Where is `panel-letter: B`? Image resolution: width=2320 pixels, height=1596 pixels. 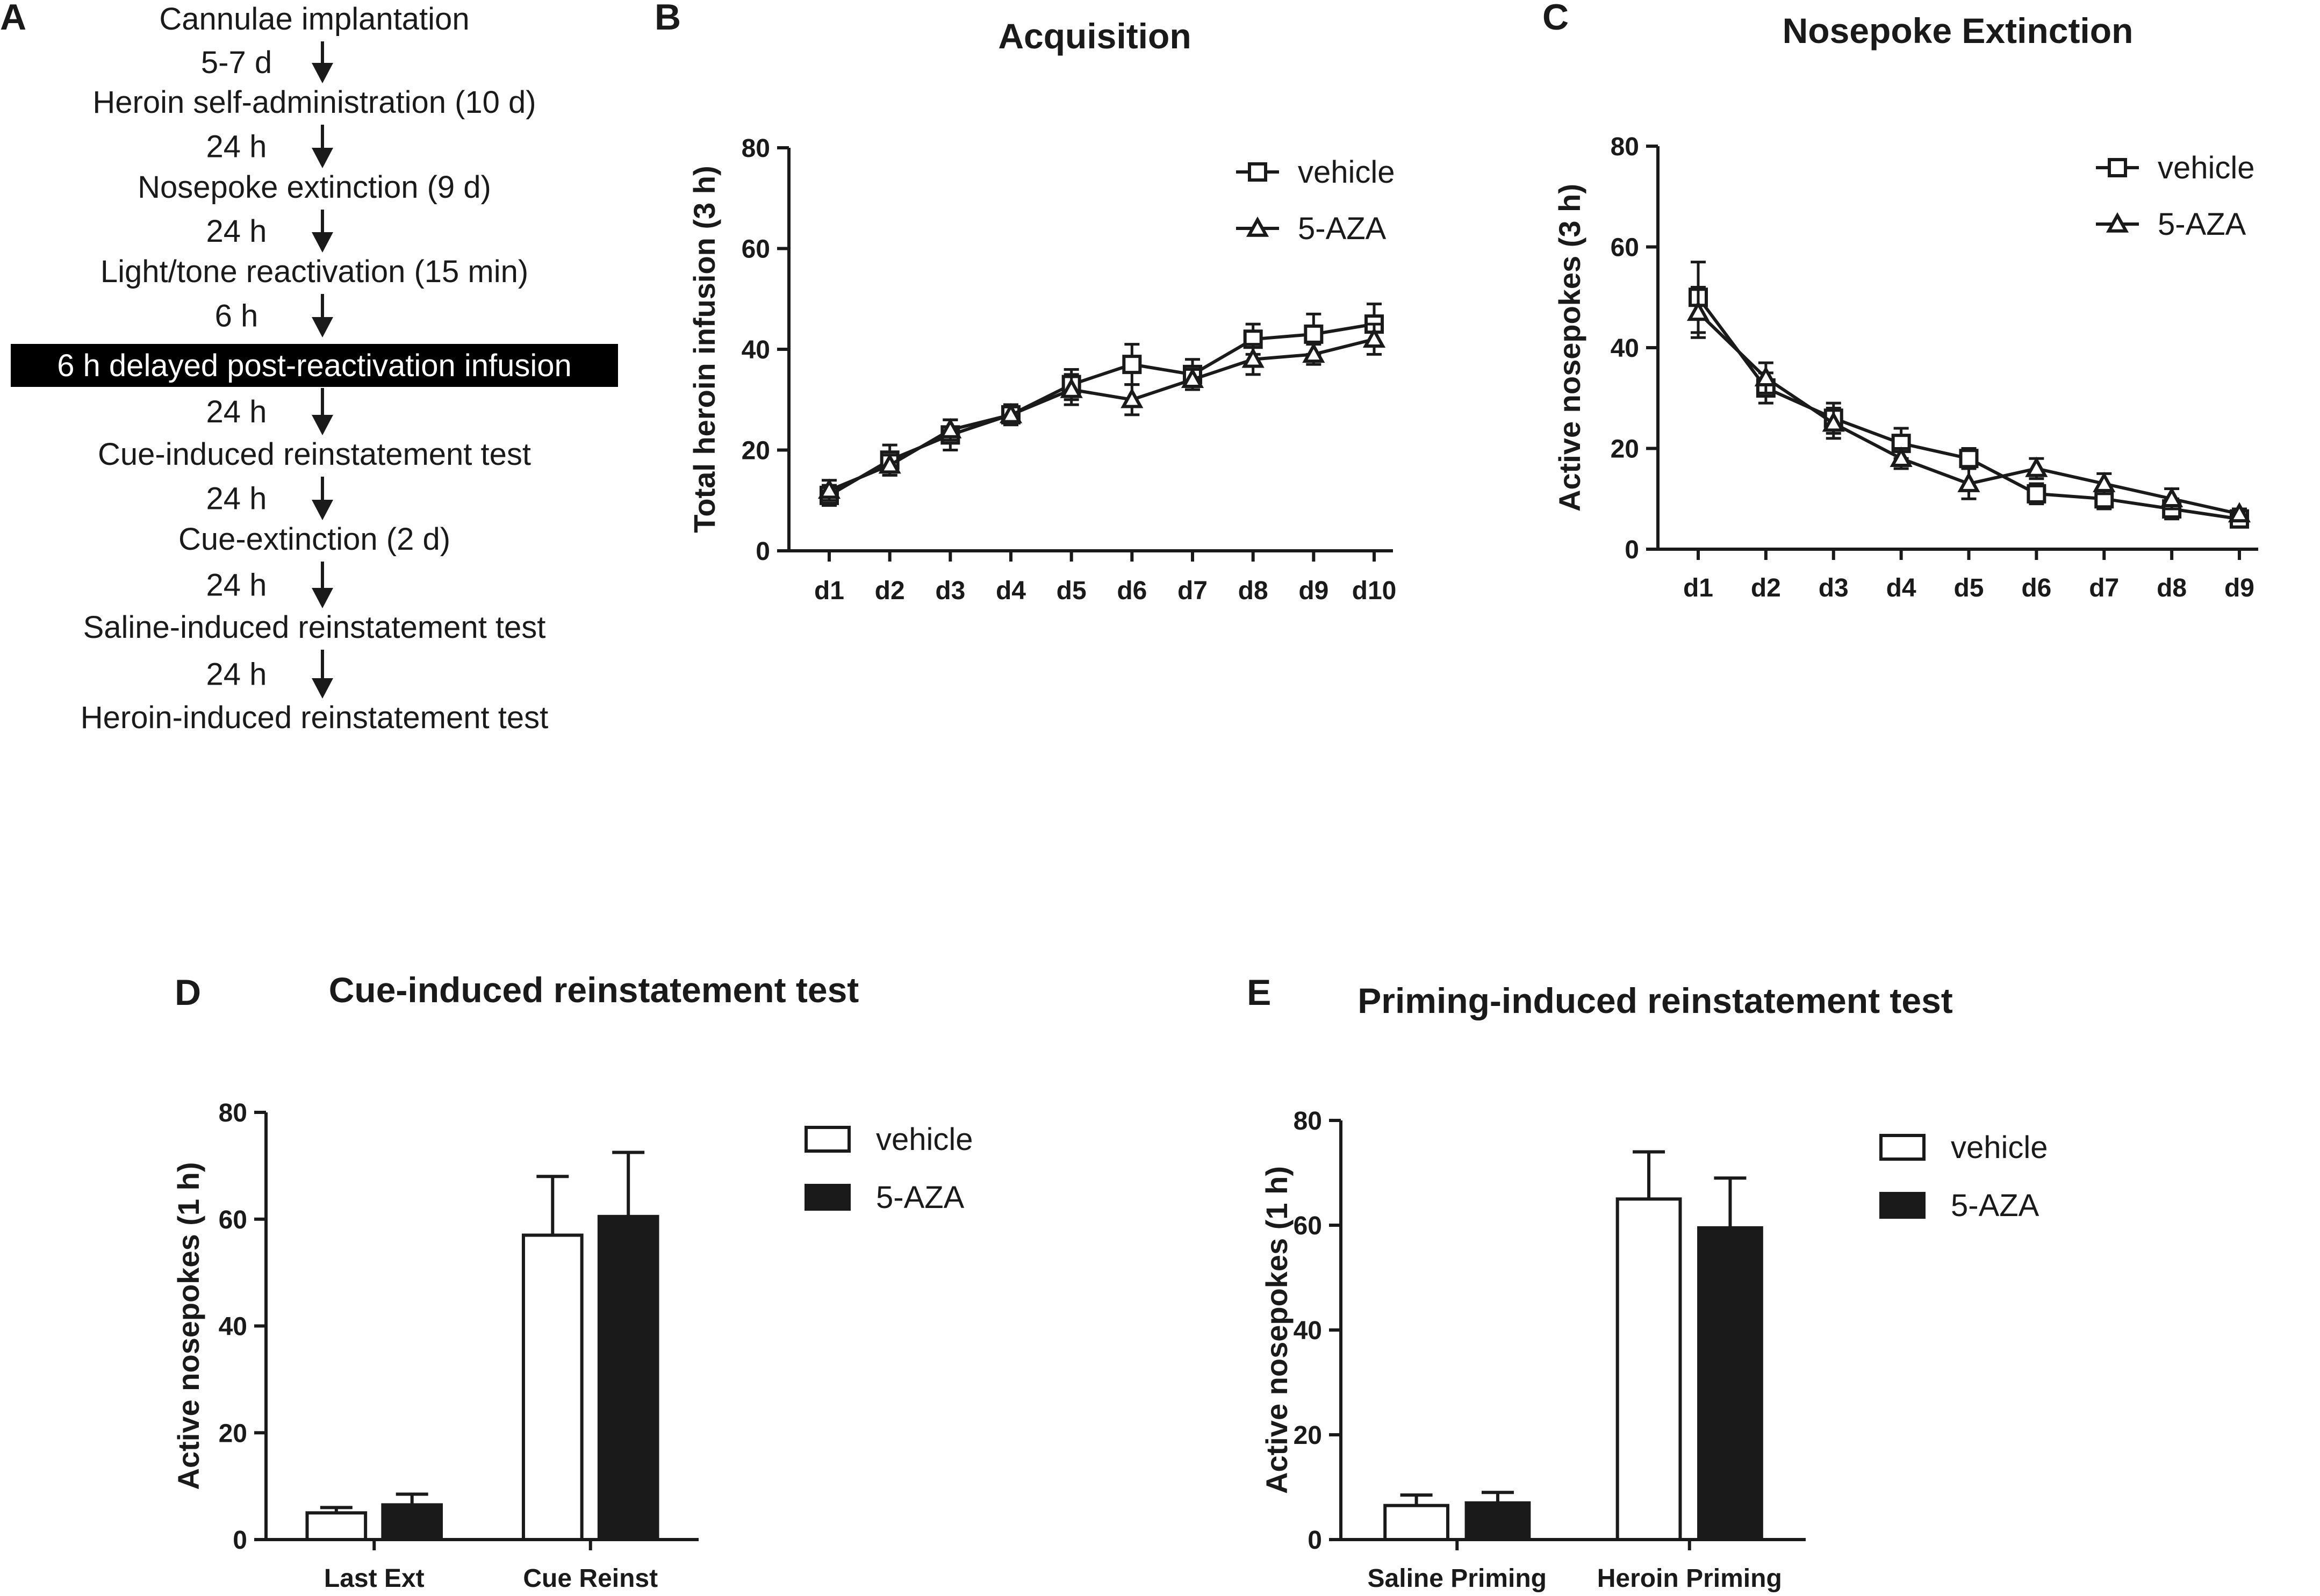 panel-letter: B is located at coordinates (668, 19).